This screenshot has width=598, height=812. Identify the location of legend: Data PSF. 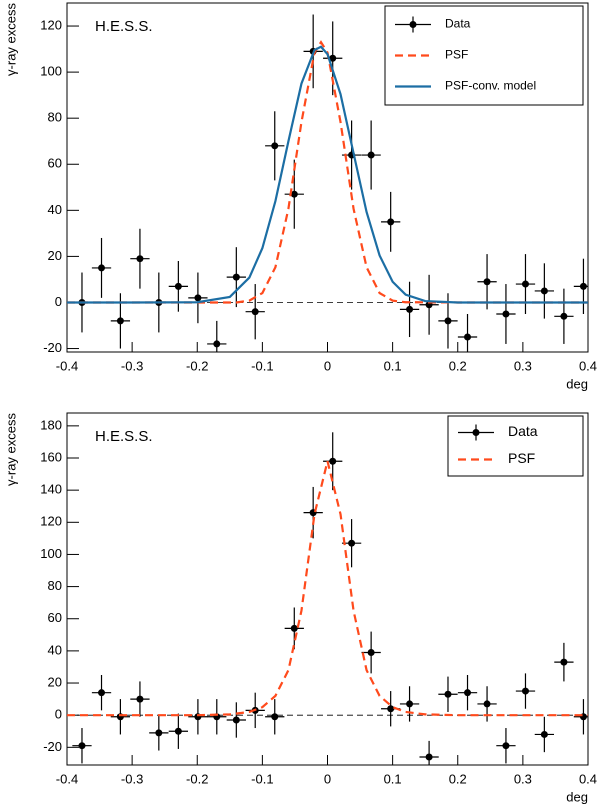
(515, 446).